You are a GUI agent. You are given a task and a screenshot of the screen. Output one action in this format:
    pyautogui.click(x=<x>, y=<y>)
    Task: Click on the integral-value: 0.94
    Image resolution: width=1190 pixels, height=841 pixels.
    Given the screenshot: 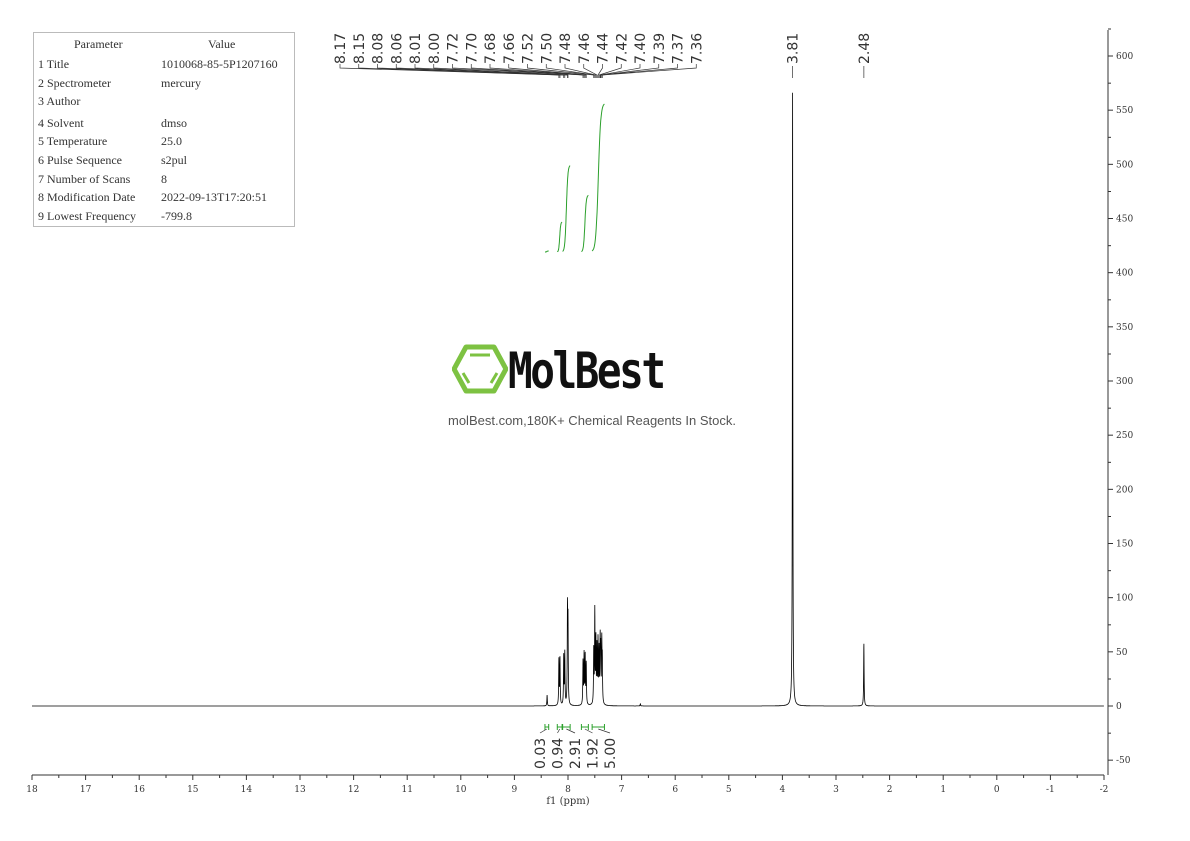 What is the action you would take?
    pyautogui.click(x=559, y=753)
    